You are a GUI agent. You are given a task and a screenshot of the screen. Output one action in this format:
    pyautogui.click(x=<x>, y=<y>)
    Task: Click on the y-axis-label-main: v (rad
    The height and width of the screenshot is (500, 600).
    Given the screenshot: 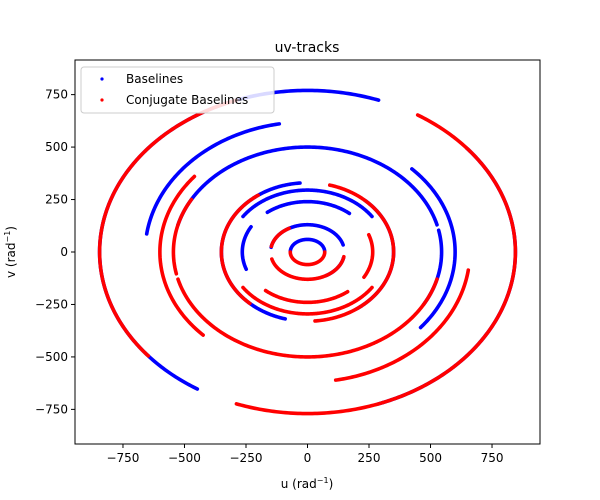 What is the action you would take?
    pyautogui.click(x=11, y=260)
    